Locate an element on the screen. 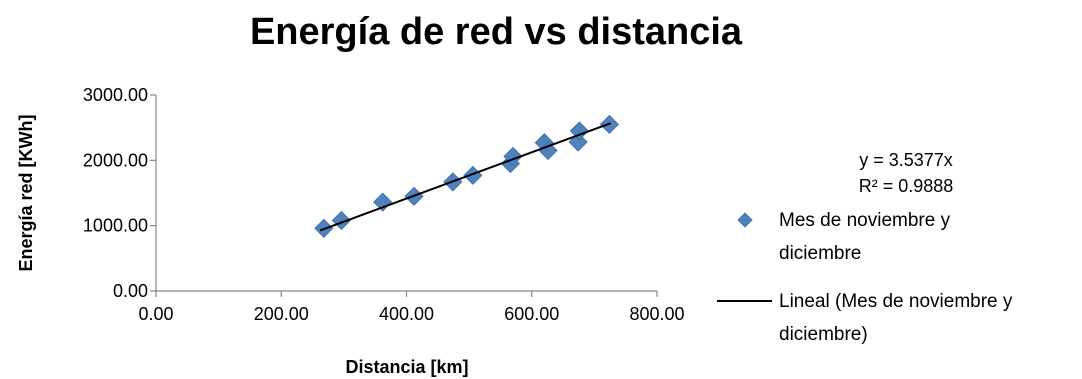  legend-label-series: Mes de noviembre y is located at coordinates (865, 220).